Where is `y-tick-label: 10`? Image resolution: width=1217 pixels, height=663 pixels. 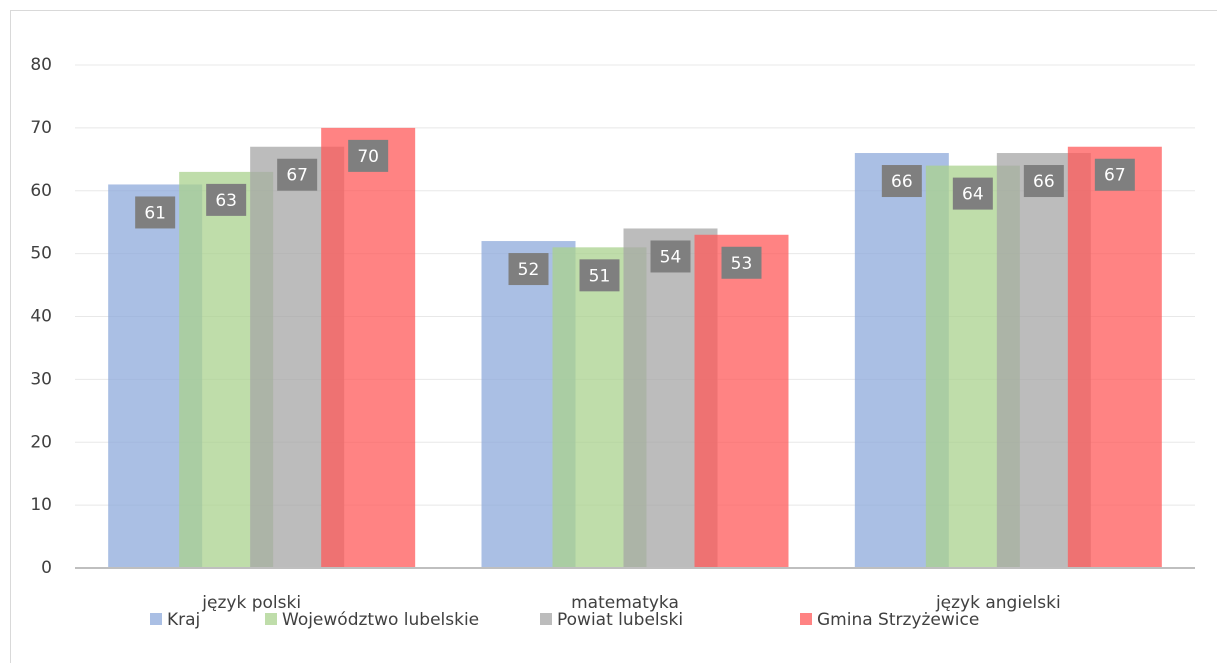
y-tick-label: 10 is located at coordinates (41, 505).